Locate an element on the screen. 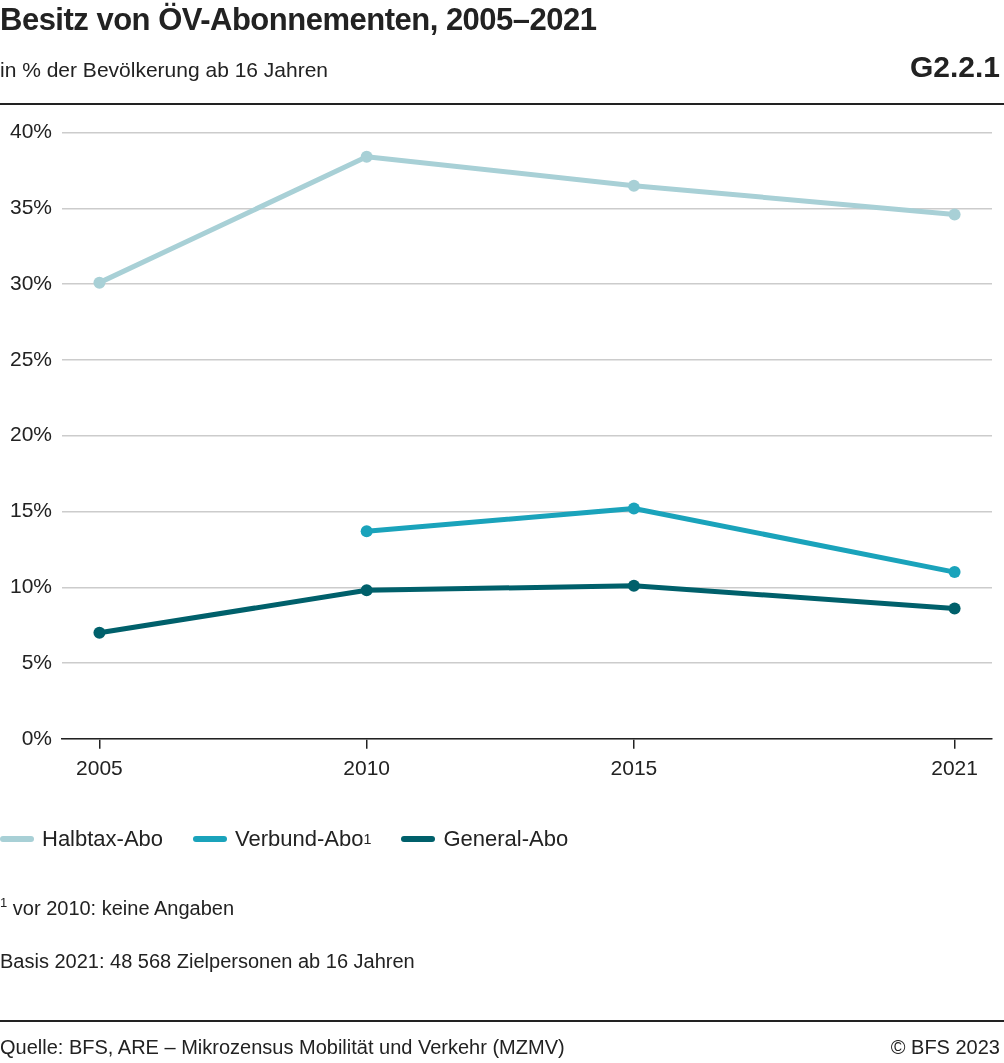 This screenshot has height=1063, width=1004. text: © BFS 2023 is located at coordinates (945, 1047).